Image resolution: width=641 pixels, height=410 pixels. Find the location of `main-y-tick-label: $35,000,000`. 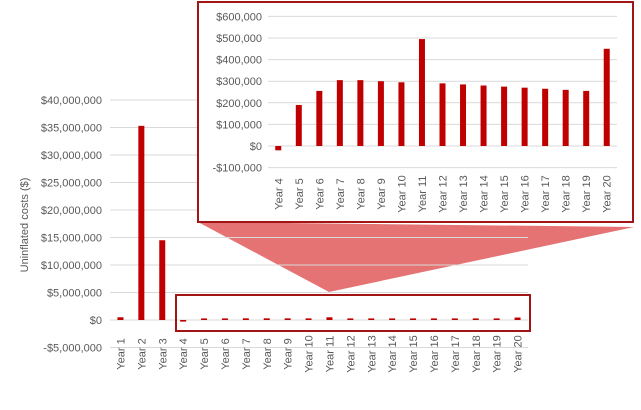

main-y-tick-label: $35,000,000 is located at coordinates (71, 129).